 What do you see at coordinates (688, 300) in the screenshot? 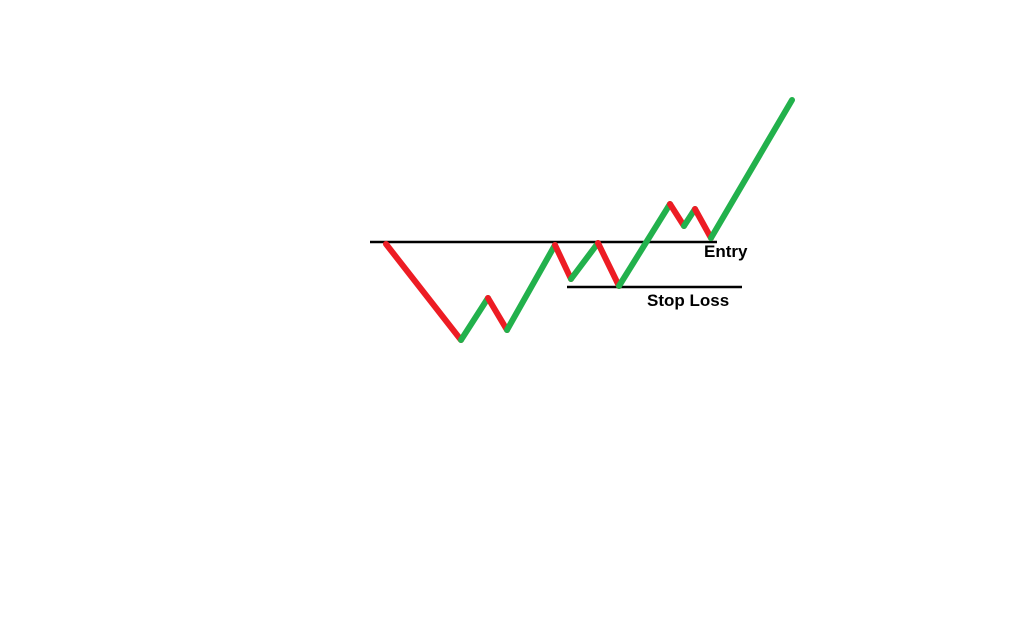
I see `stop-loss-label: Stop Loss` at bounding box center [688, 300].